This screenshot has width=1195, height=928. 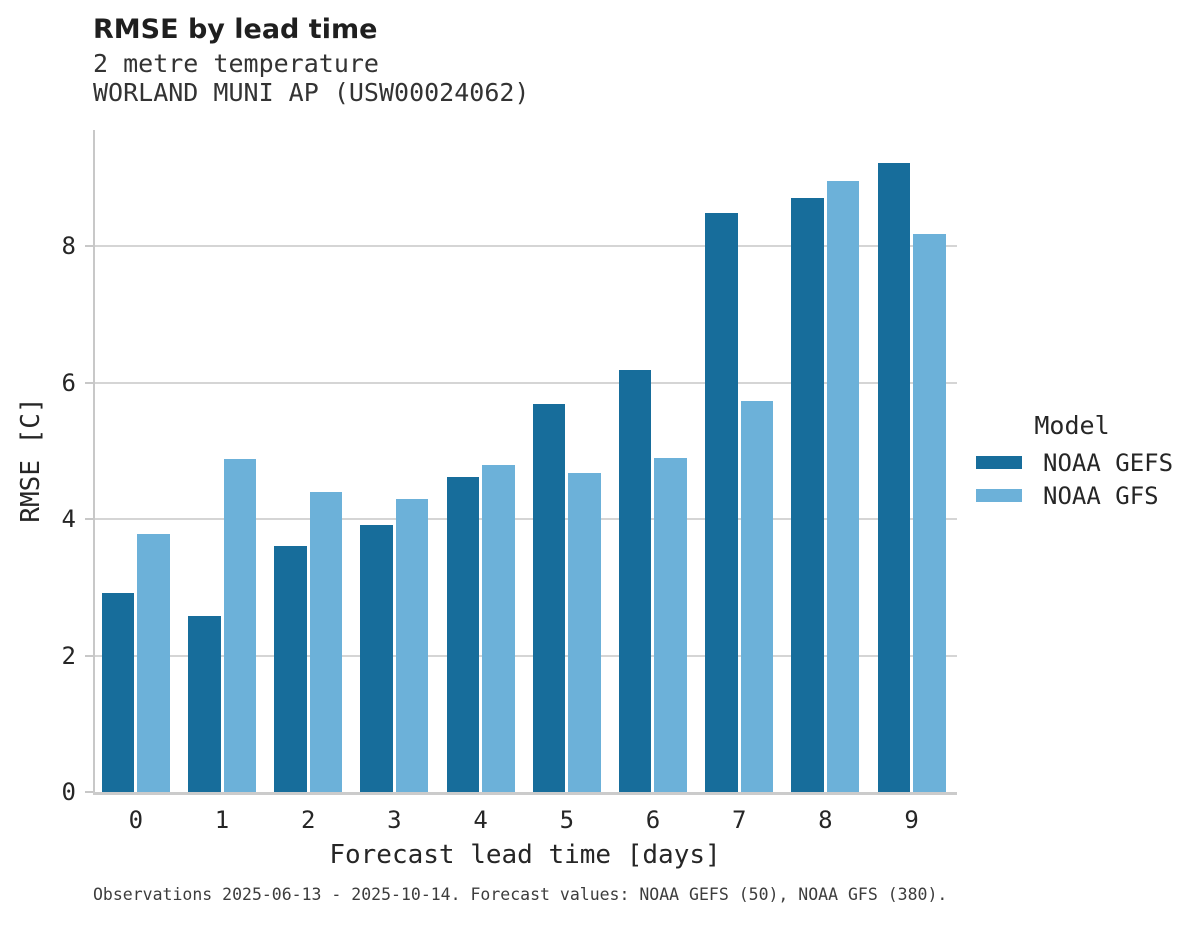 What do you see at coordinates (68, 382) in the screenshot?
I see `y-tick-label-6: 6` at bounding box center [68, 382].